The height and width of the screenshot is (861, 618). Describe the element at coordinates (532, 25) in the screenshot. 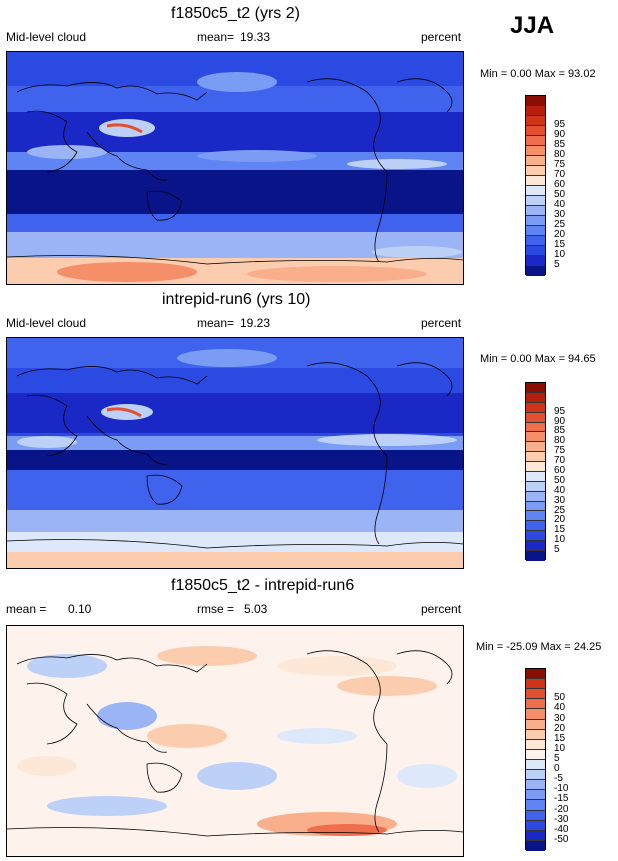

I see `season-label: JJA` at that location.